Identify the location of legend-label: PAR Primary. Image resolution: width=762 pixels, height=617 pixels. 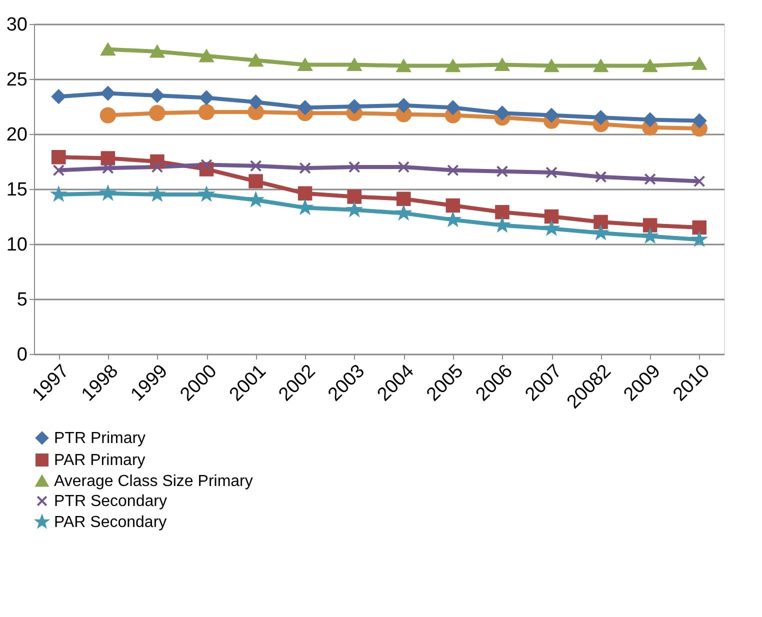
(100, 460).